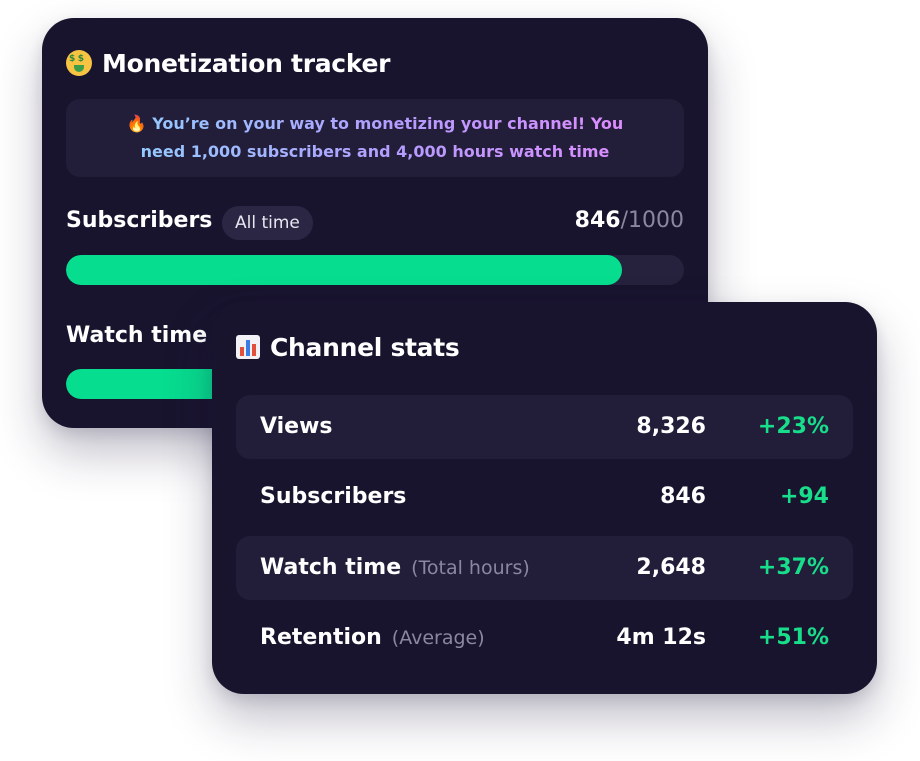 The image size is (920, 761). I want to click on stat-value: 4m 12s, so click(661, 637).